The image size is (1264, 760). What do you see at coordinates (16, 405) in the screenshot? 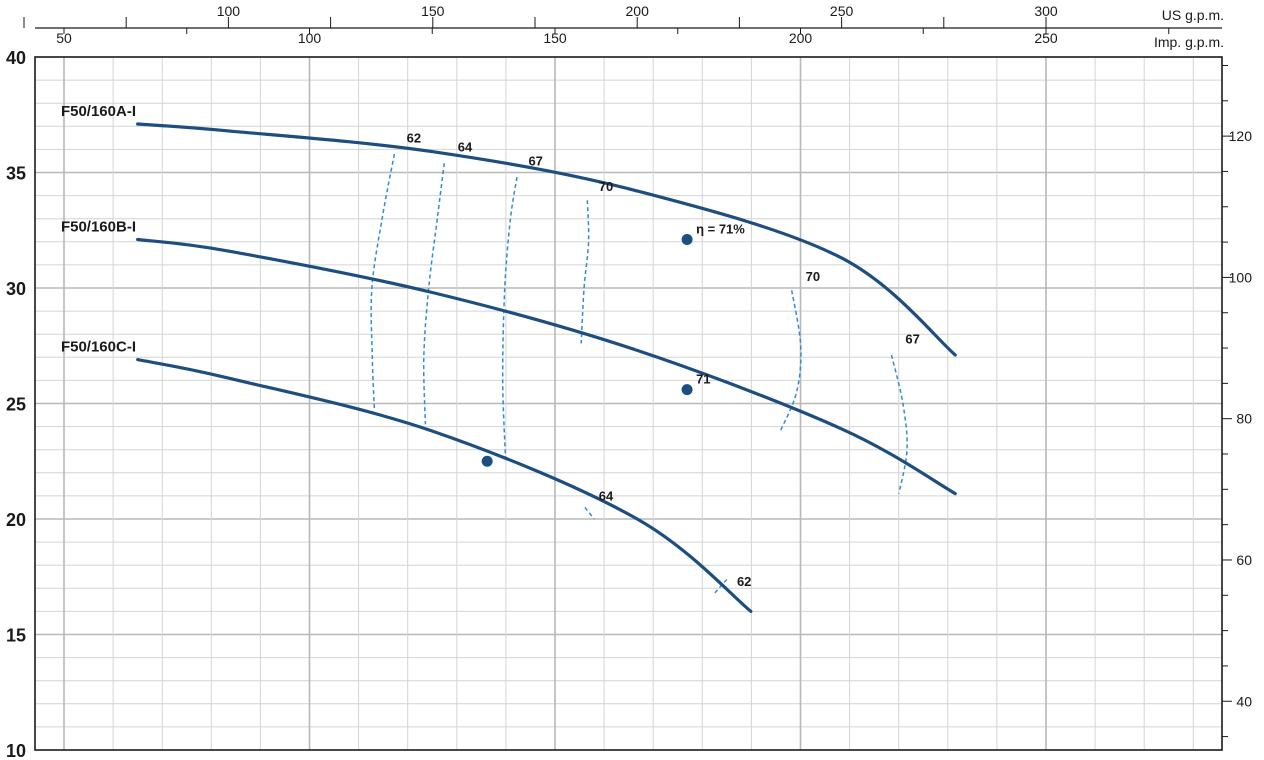
I see `y-left-tick-label: 25` at bounding box center [16, 405].